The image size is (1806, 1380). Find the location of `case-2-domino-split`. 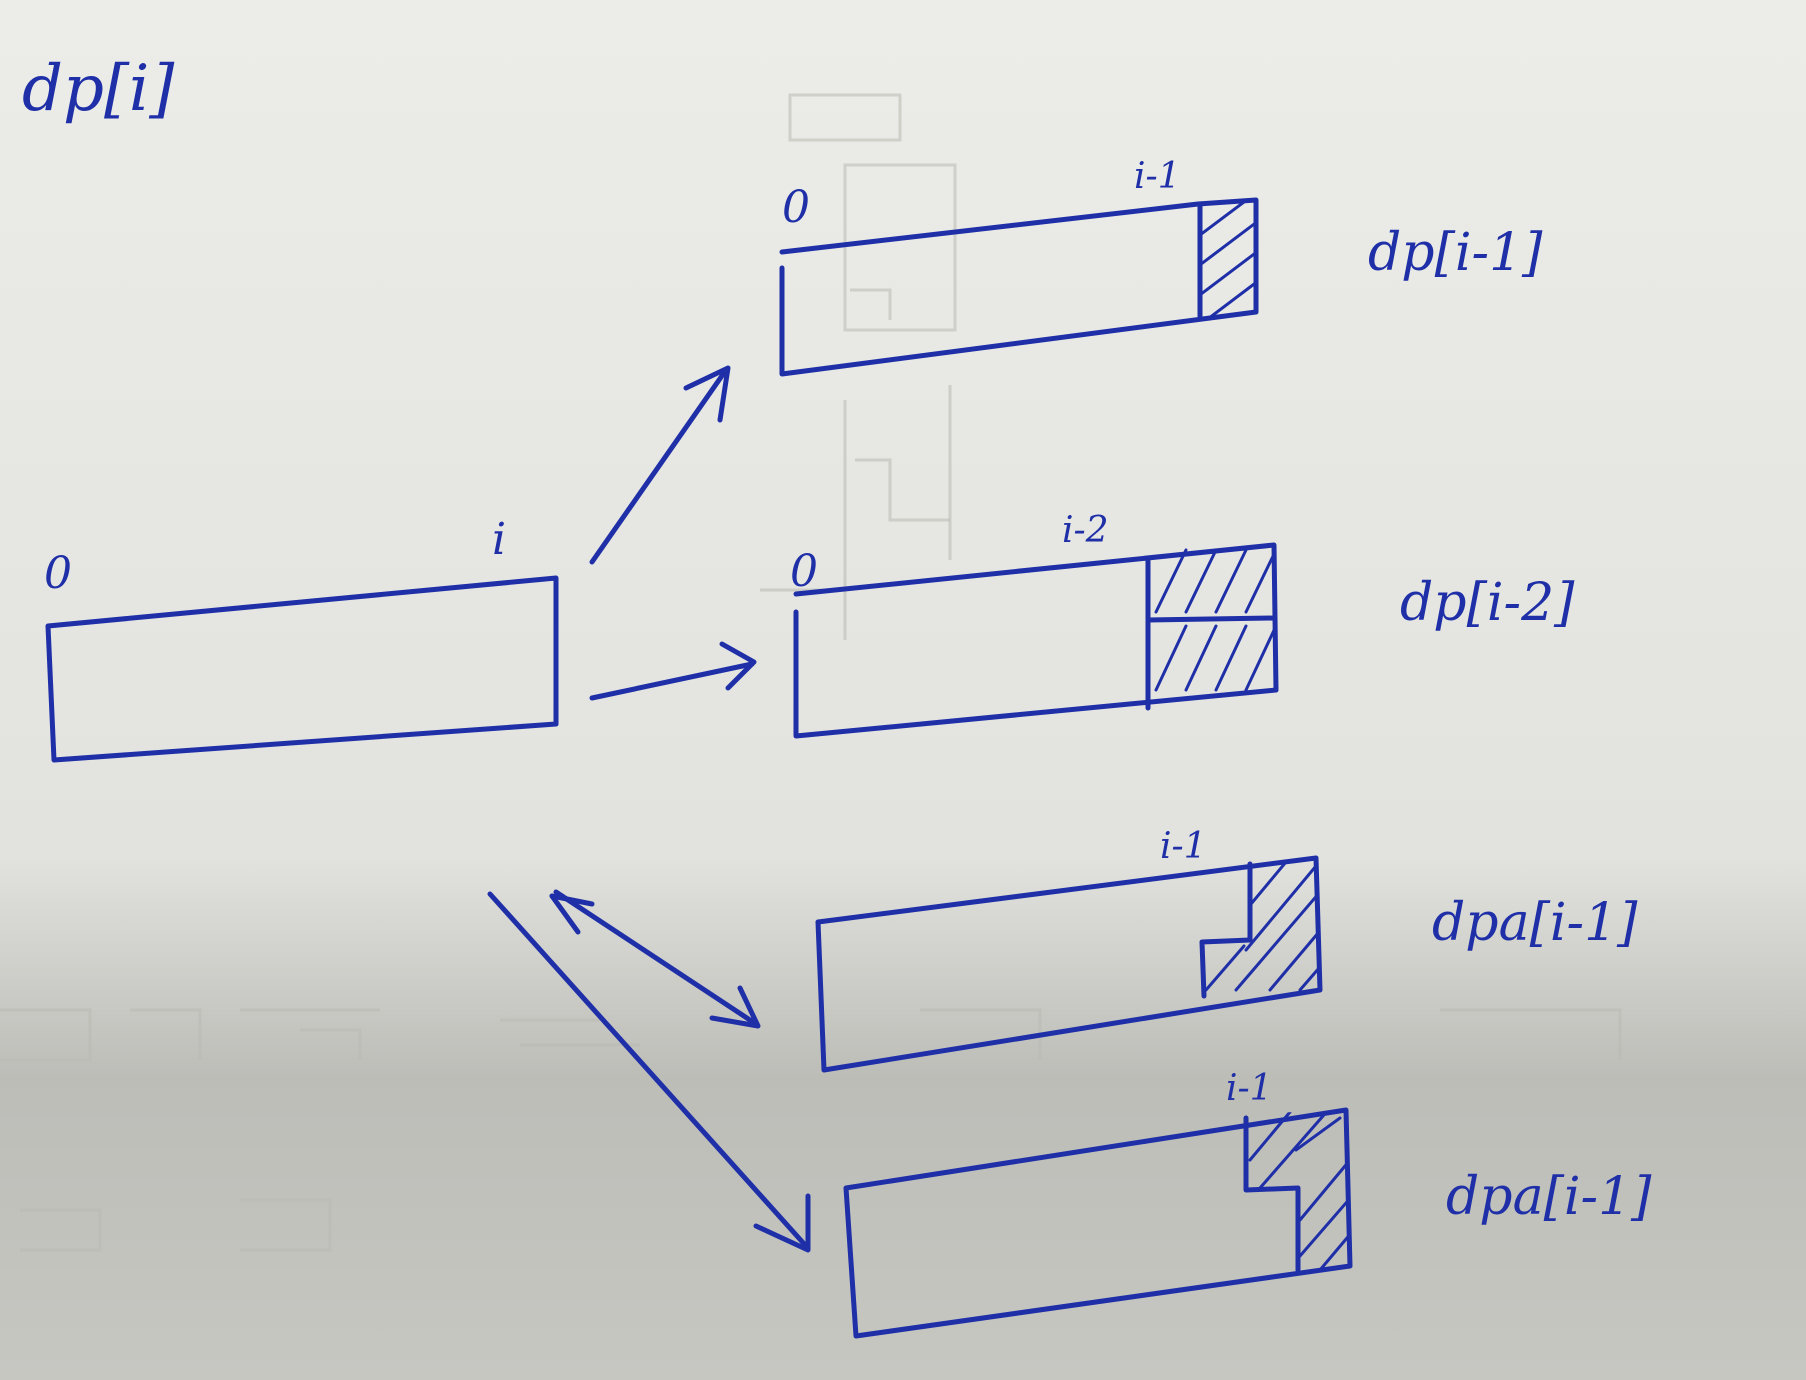

case-2-domino-split is located at coordinates (1211, 619).